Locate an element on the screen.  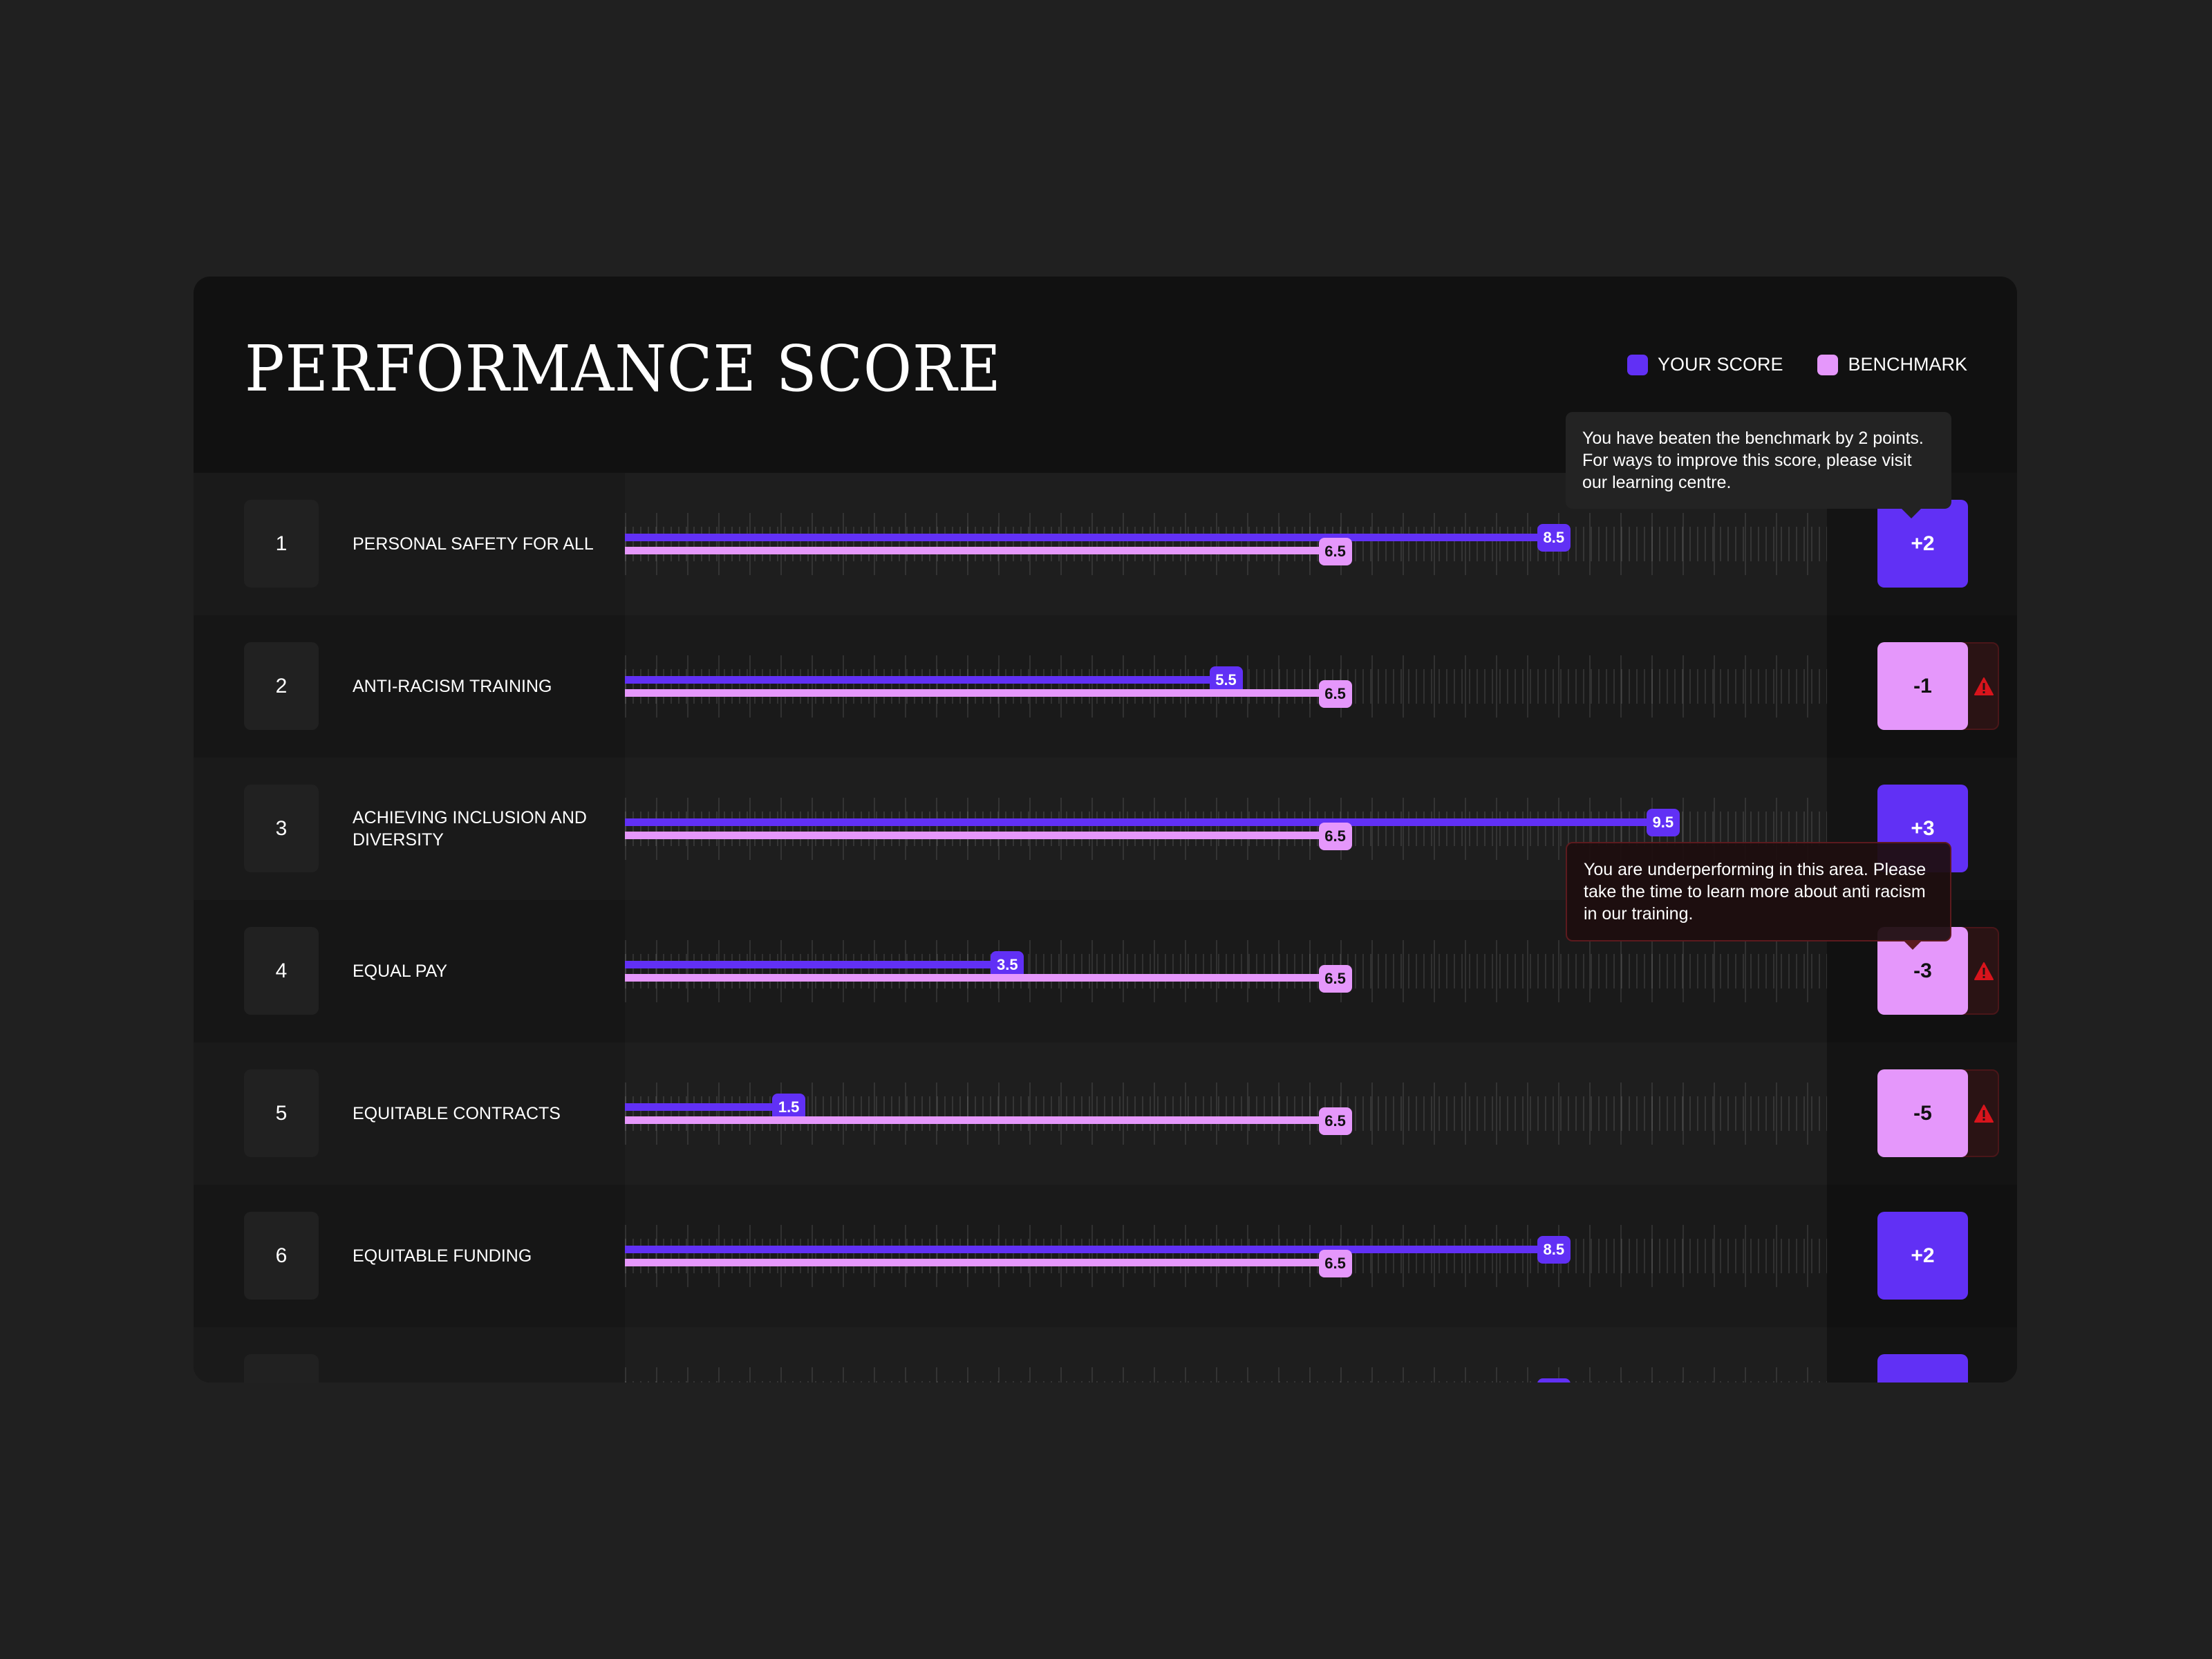
legend-your-score: YOUR SCORE is located at coordinates (1705, 364).